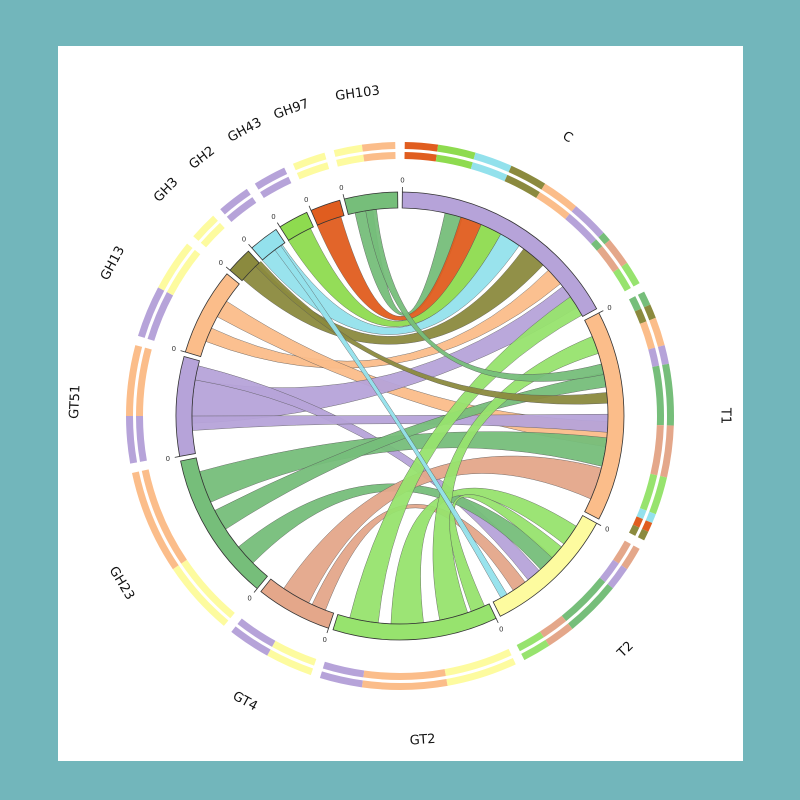  What do you see at coordinates (244, 130) in the screenshot?
I see `sector-label-gh43: GH43` at bounding box center [244, 130].